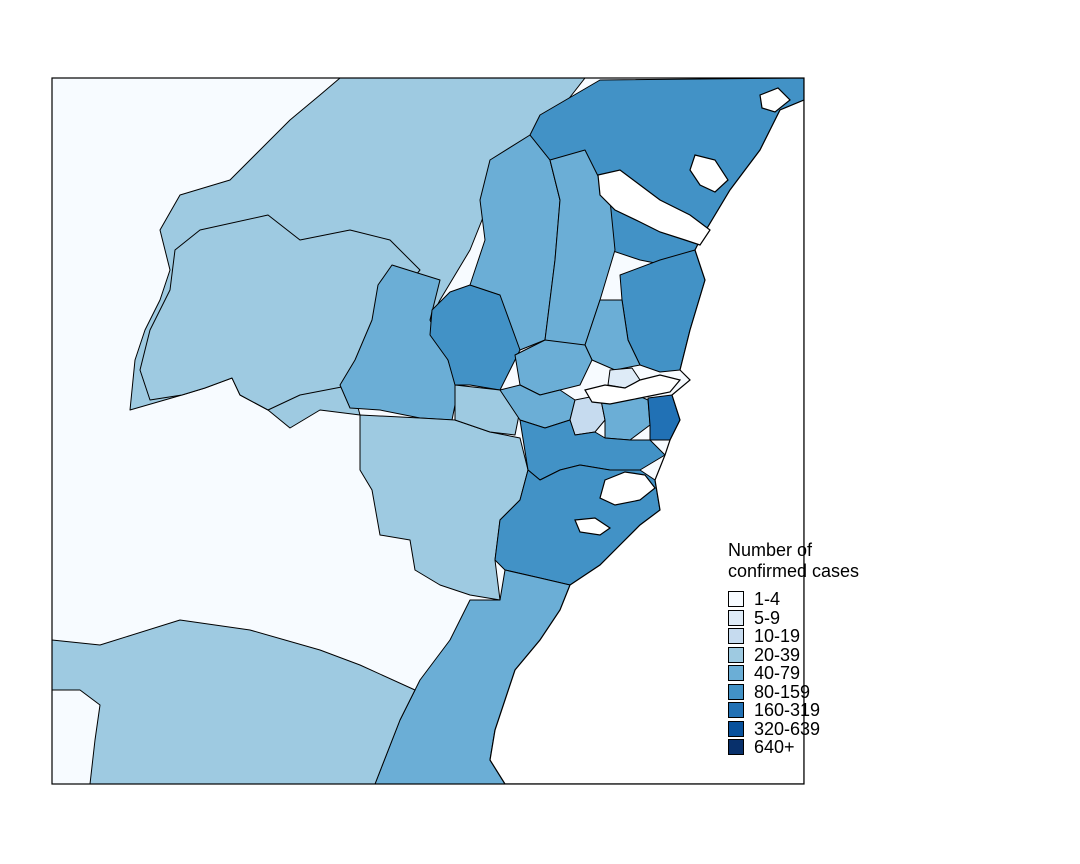  What do you see at coordinates (777, 673) in the screenshot?
I see `legend-label: 40-79` at bounding box center [777, 673].